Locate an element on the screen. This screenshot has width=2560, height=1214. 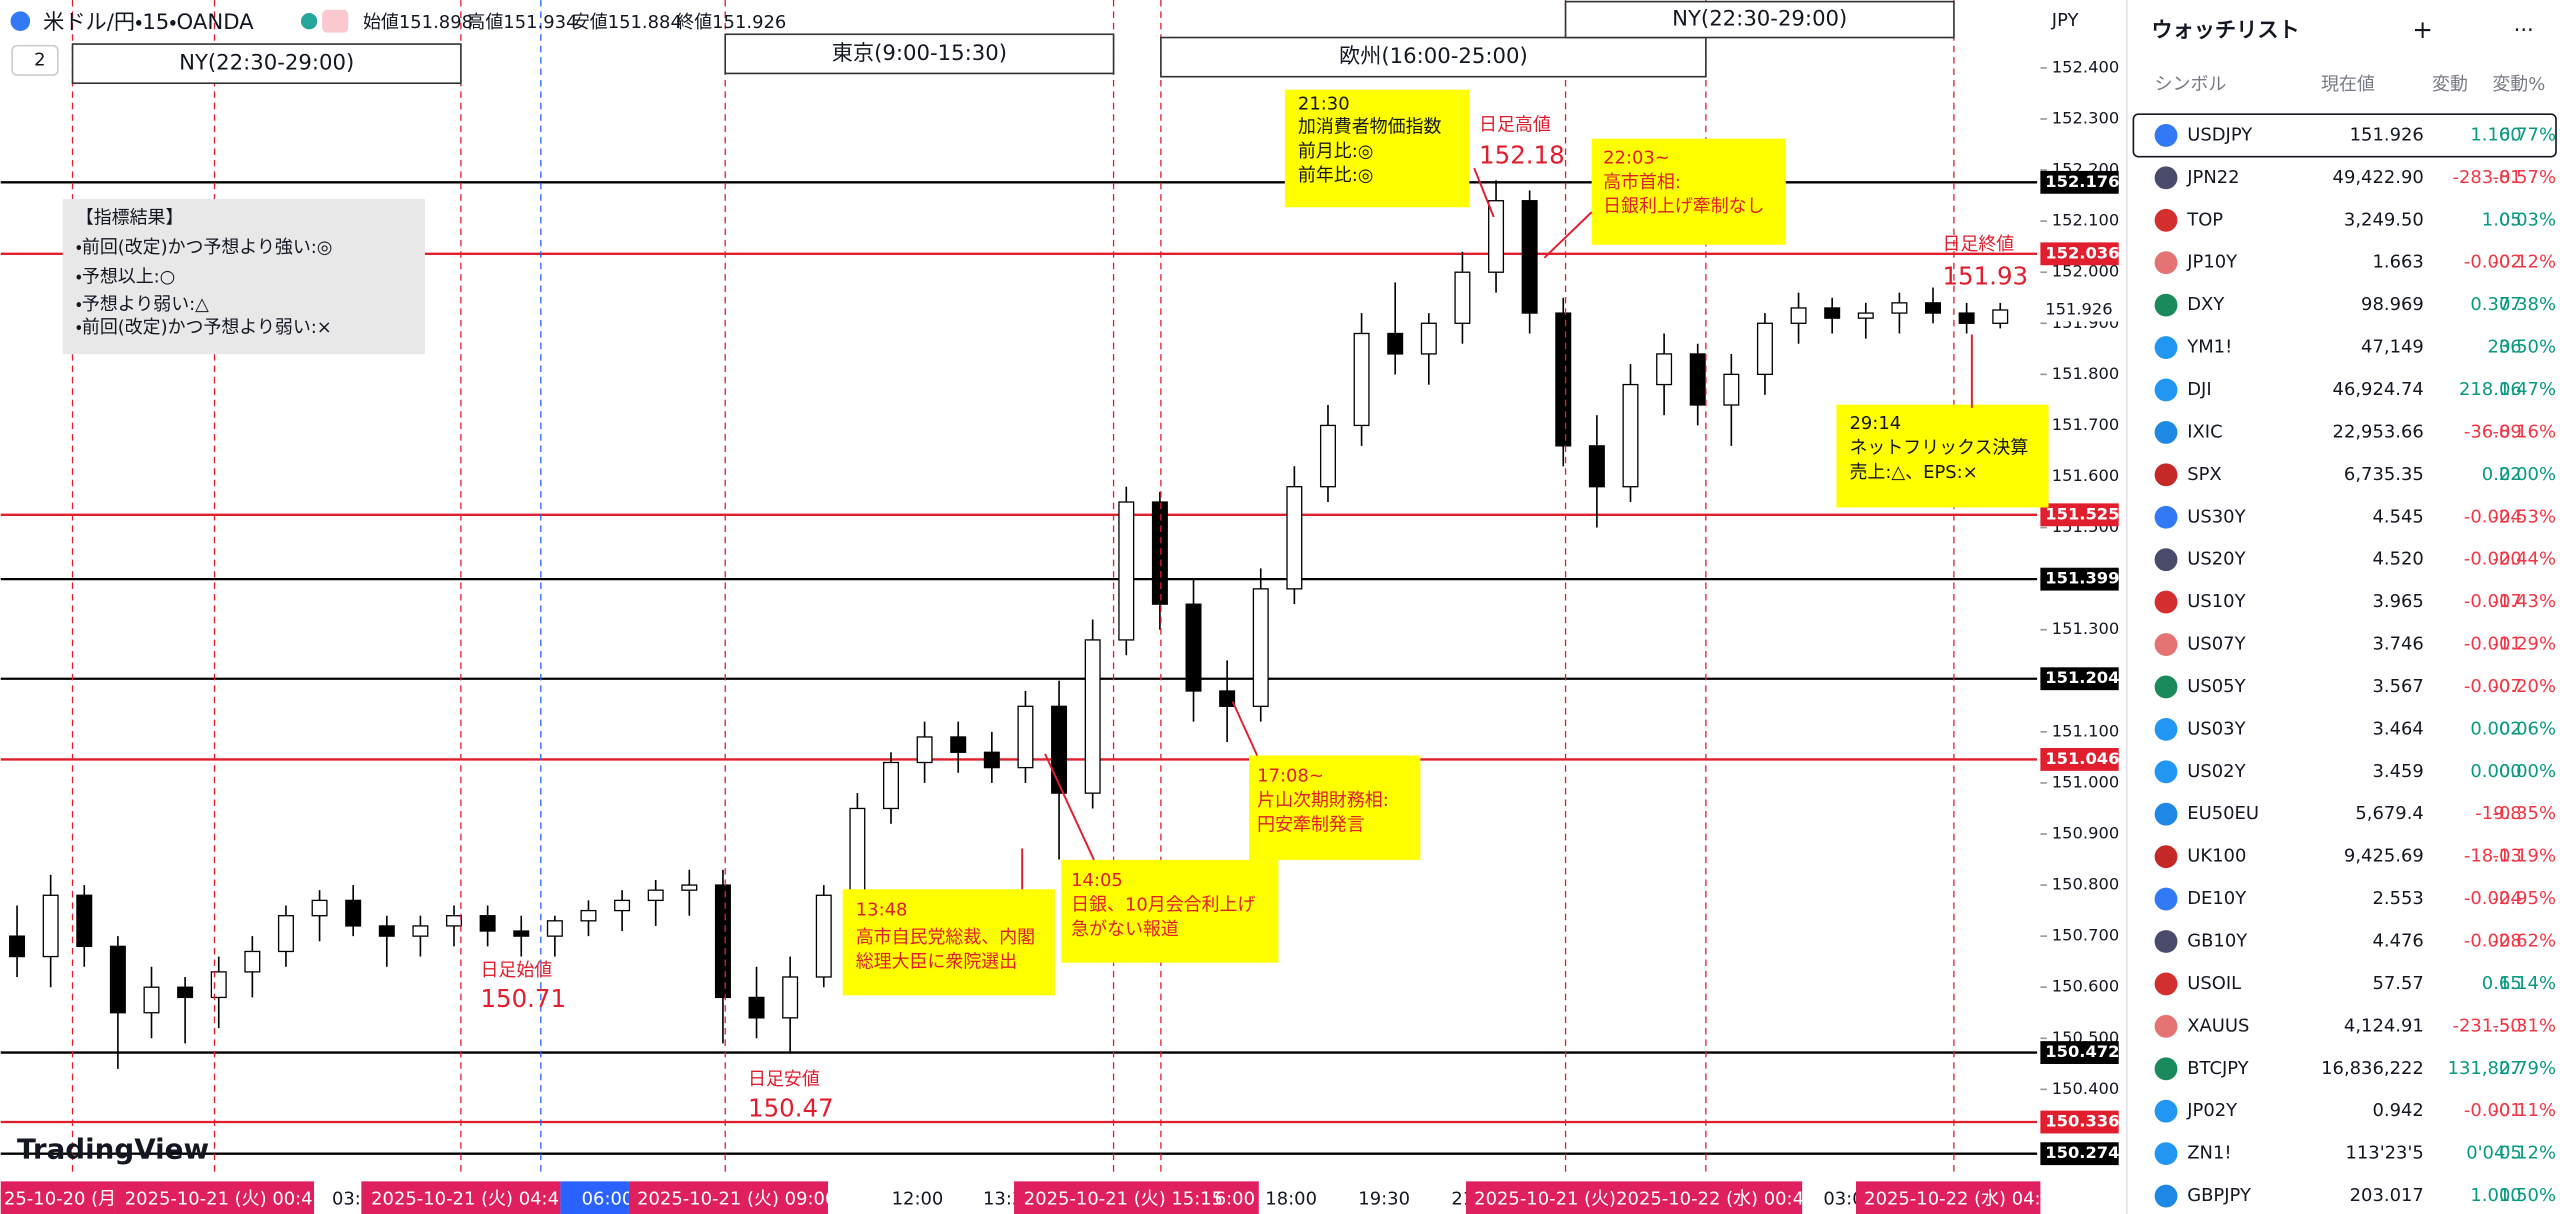
layout-toggle is located at coordinates (35, 60).